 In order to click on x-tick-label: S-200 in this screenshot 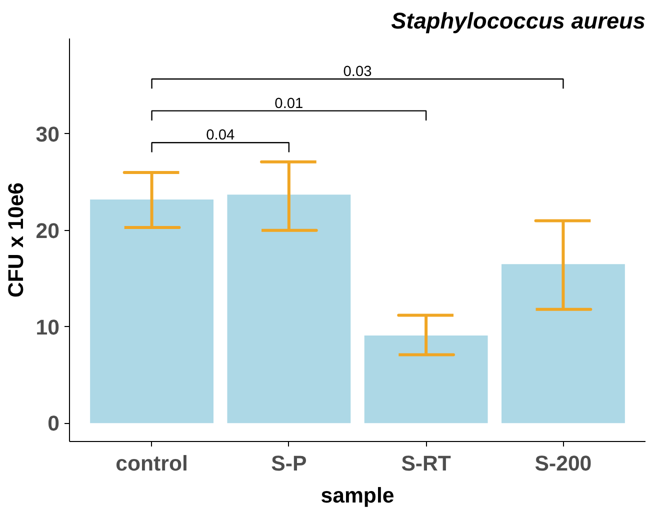, I will do `click(563, 464)`.